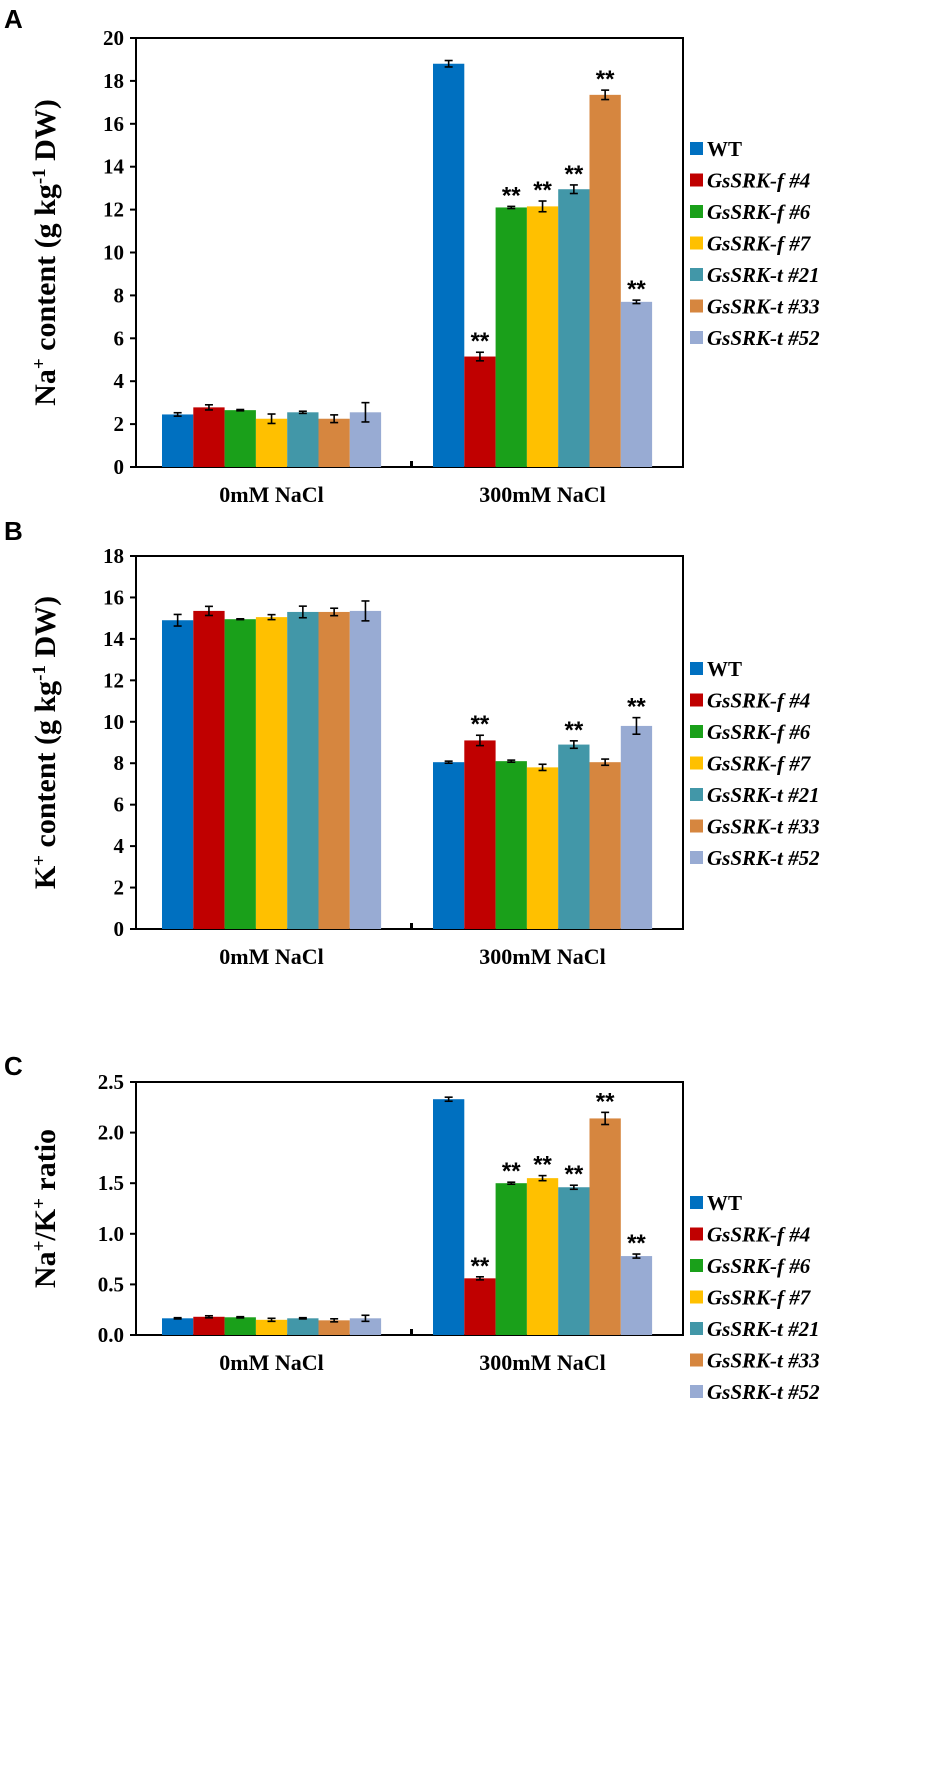 Image resolution: width=950 pixels, height=1785 pixels. Describe the element at coordinates (39, 176) in the screenshot. I see `y-title-superscript: -1` at that location.